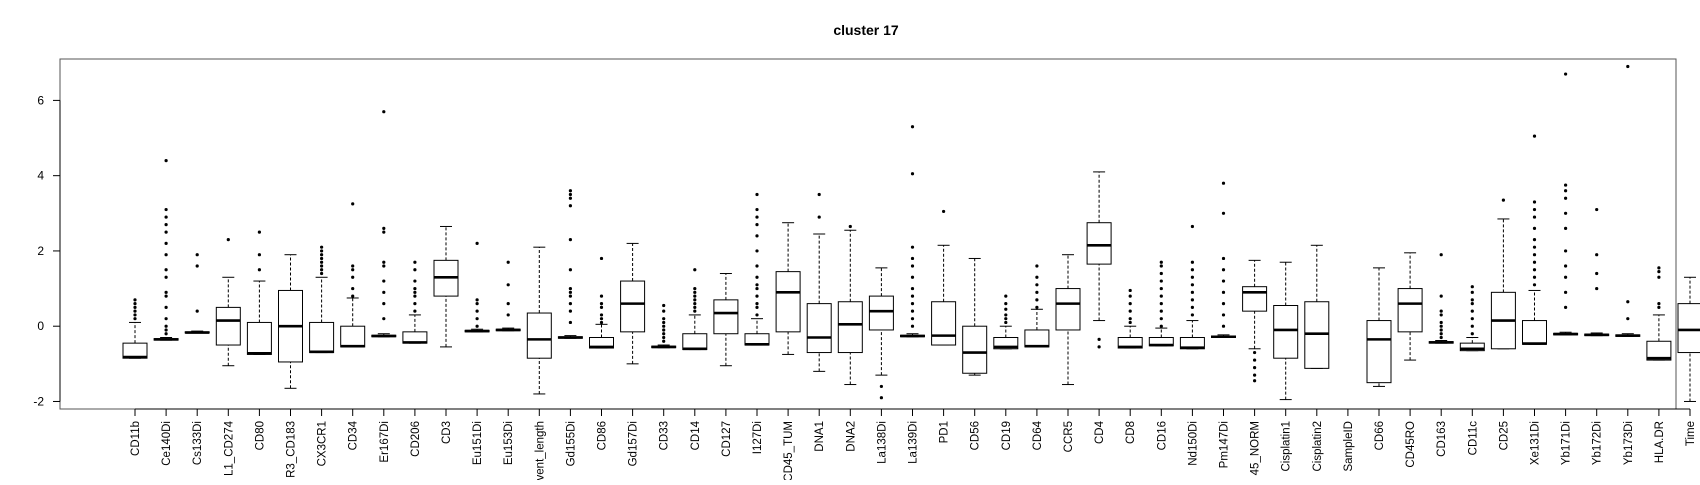 The height and width of the screenshot is (485, 1700). I want to click on x-tick-label: CD25, so click(1504, 435).